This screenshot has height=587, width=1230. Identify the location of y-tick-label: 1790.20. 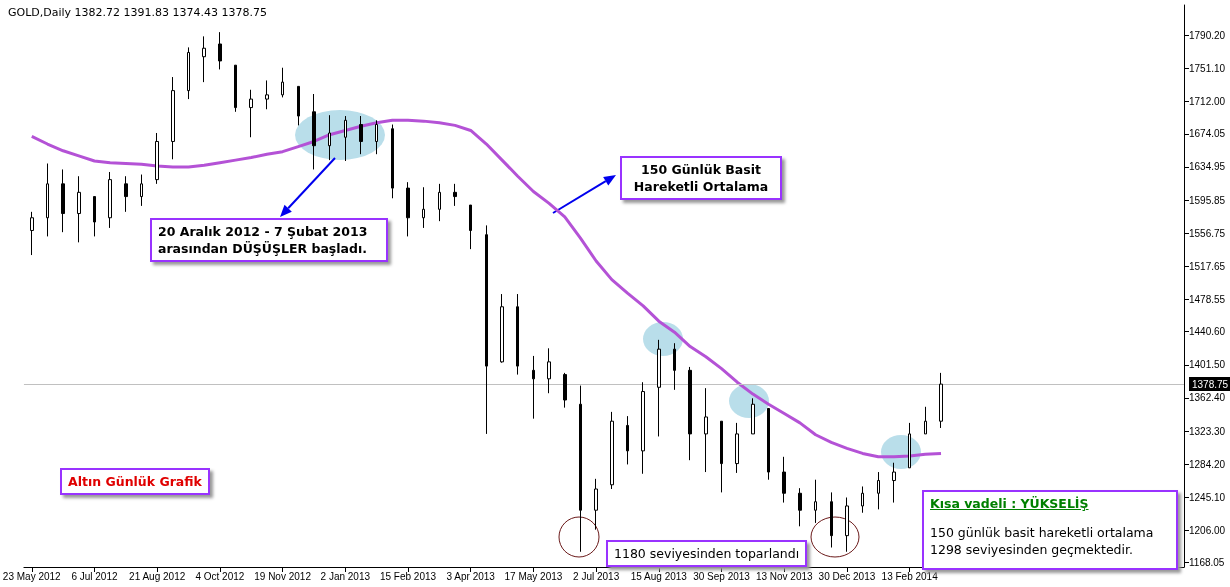
(1207, 35).